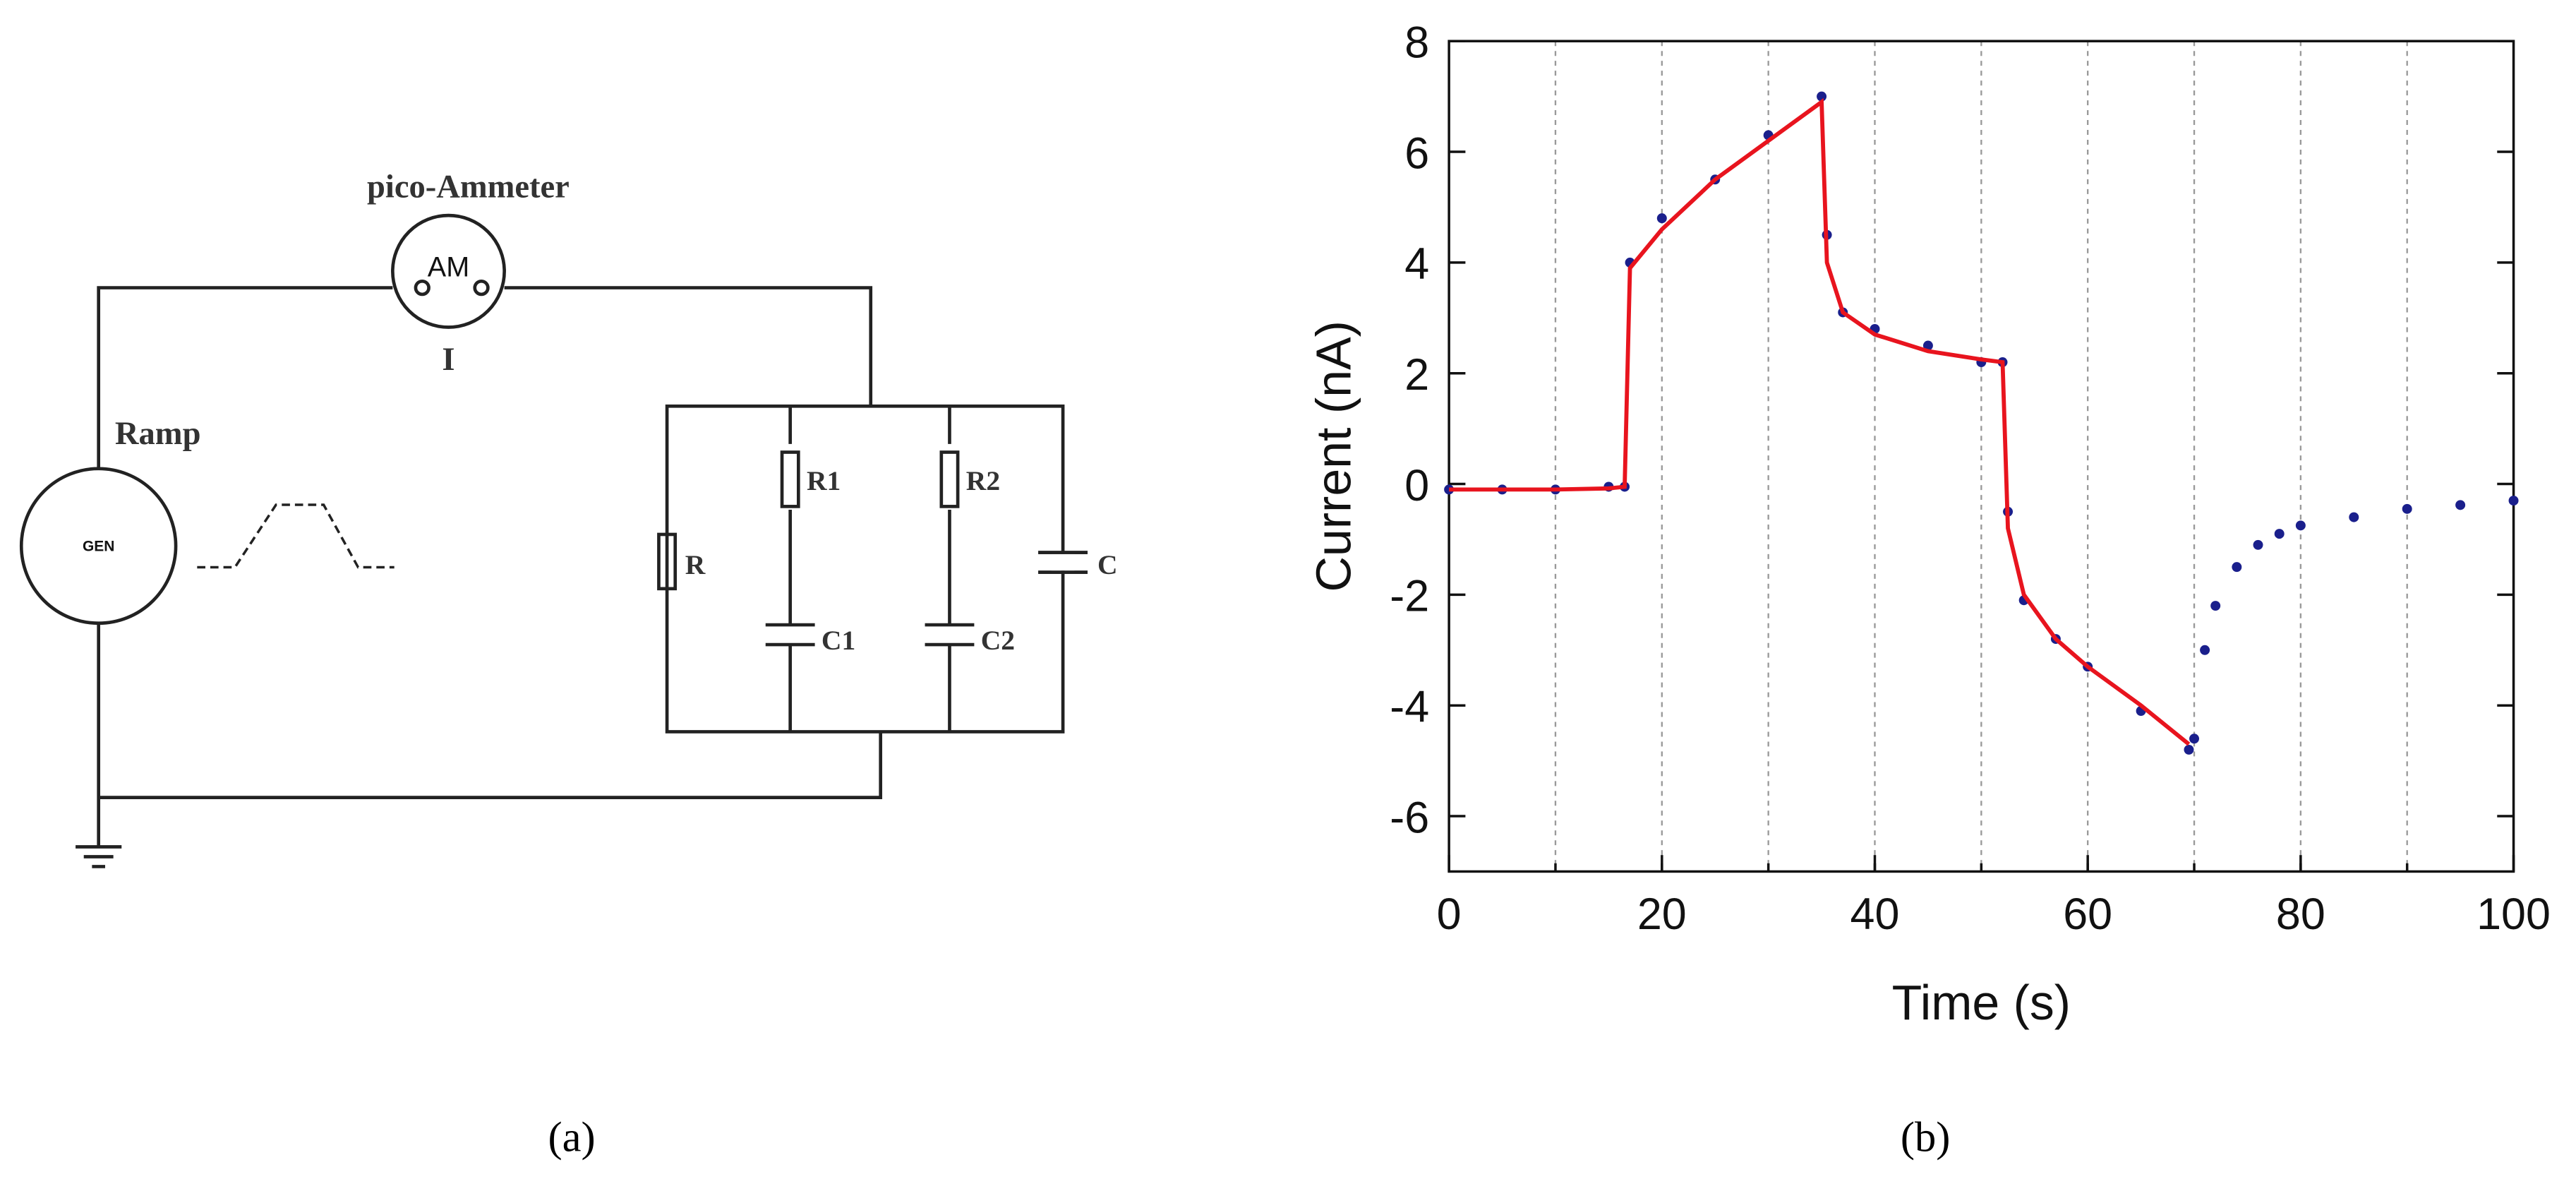  Describe the element at coordinates (1416, 485) in the screenshot. I see `y-tick-label: 0` at that location.